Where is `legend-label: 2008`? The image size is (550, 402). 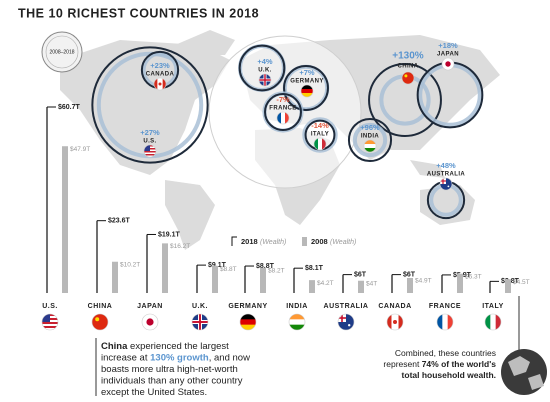 legend-label: 2008 is located at coordinates (319, 241).